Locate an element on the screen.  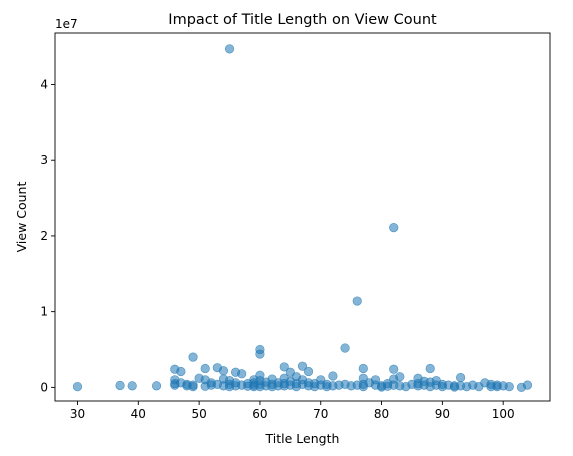
x-axis-label: Title Length is located at coordinates (302, 438).